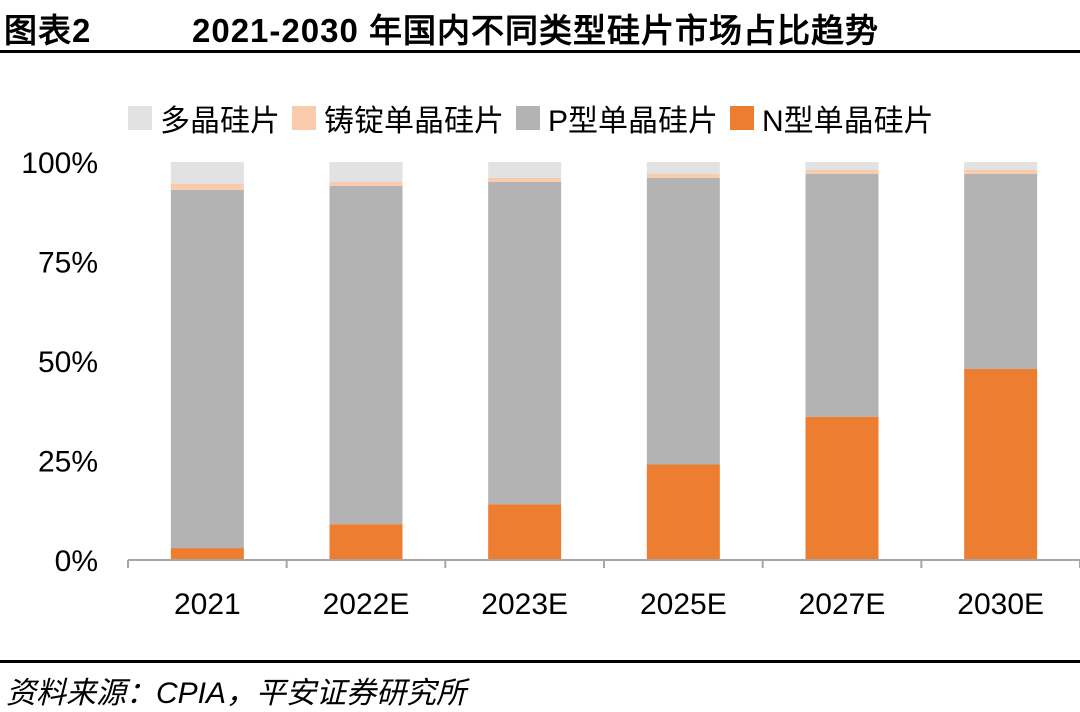  Describe the element at coordinates (535, 30) in the screenshot. I see `chart-title: 2021-2030 年国内不同类型硅片市场占比趋势` at that location.